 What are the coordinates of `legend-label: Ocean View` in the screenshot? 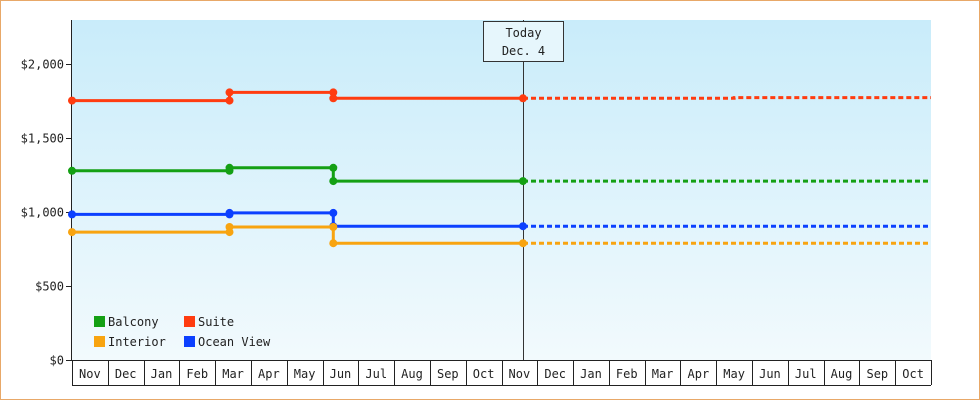 It's located at (234, 342).